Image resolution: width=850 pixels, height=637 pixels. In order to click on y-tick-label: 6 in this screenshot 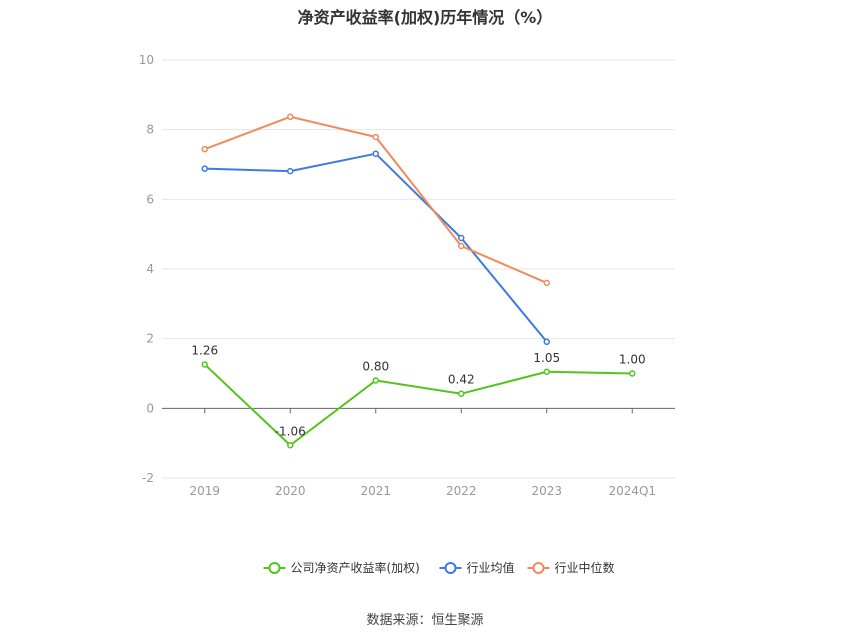, I will do `click(150, 199)`.